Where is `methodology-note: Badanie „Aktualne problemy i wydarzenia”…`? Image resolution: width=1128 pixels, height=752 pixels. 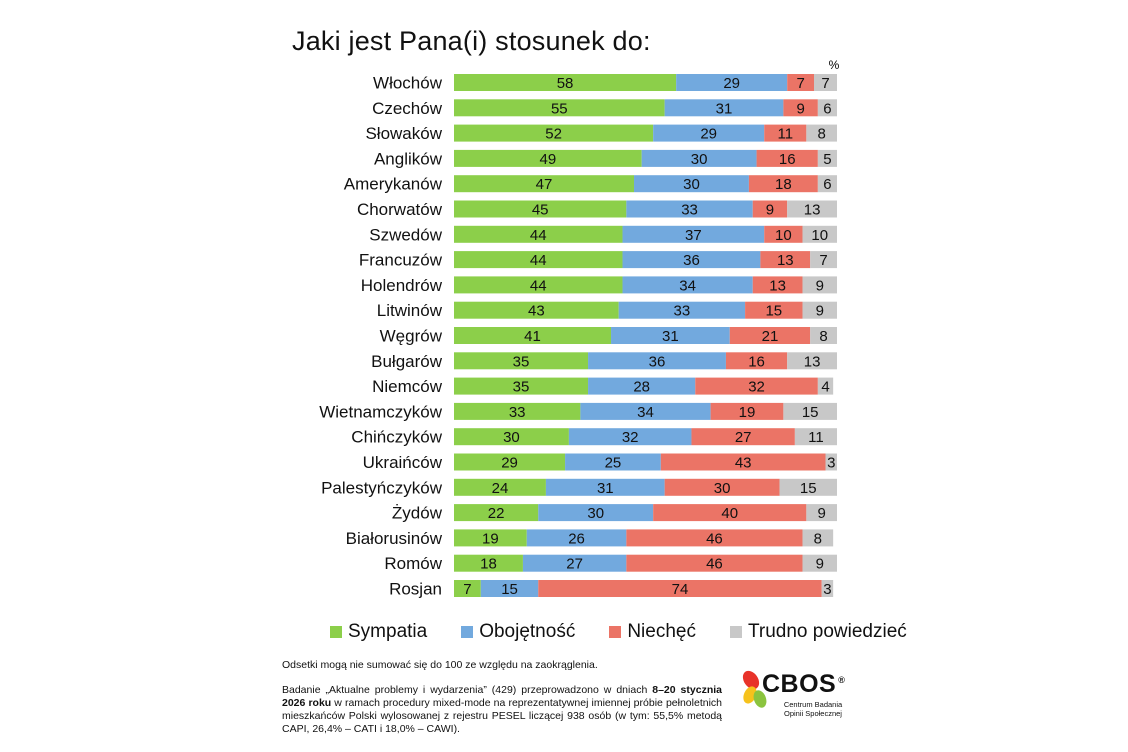
methodology-note: Badanie „Aktualne problemy i wydarzenia”… is located at coordinates (502, 710).